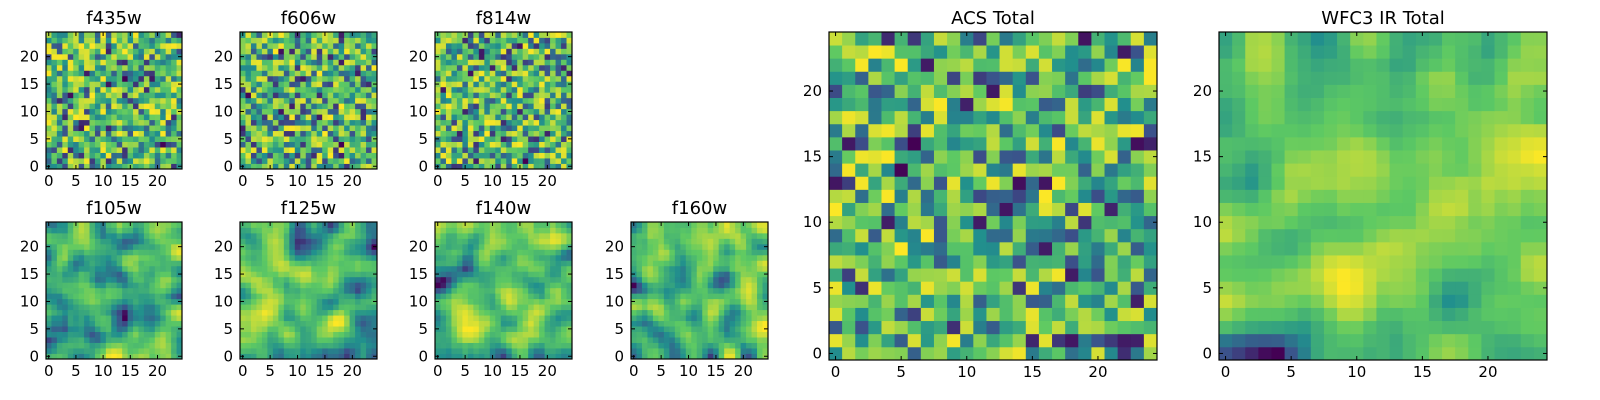  What do you see at coordinates (743, 371) in the screenshot?
I see `x-tick-label: 20` at bounding box center [743, 371].